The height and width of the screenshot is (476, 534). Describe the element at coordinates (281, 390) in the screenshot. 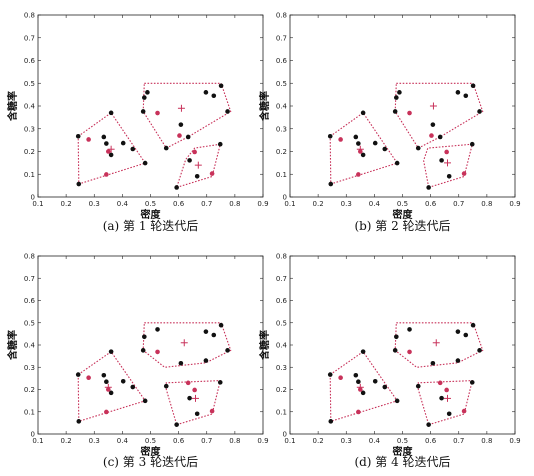

I see `y-tick-label: 0.2` at that location.